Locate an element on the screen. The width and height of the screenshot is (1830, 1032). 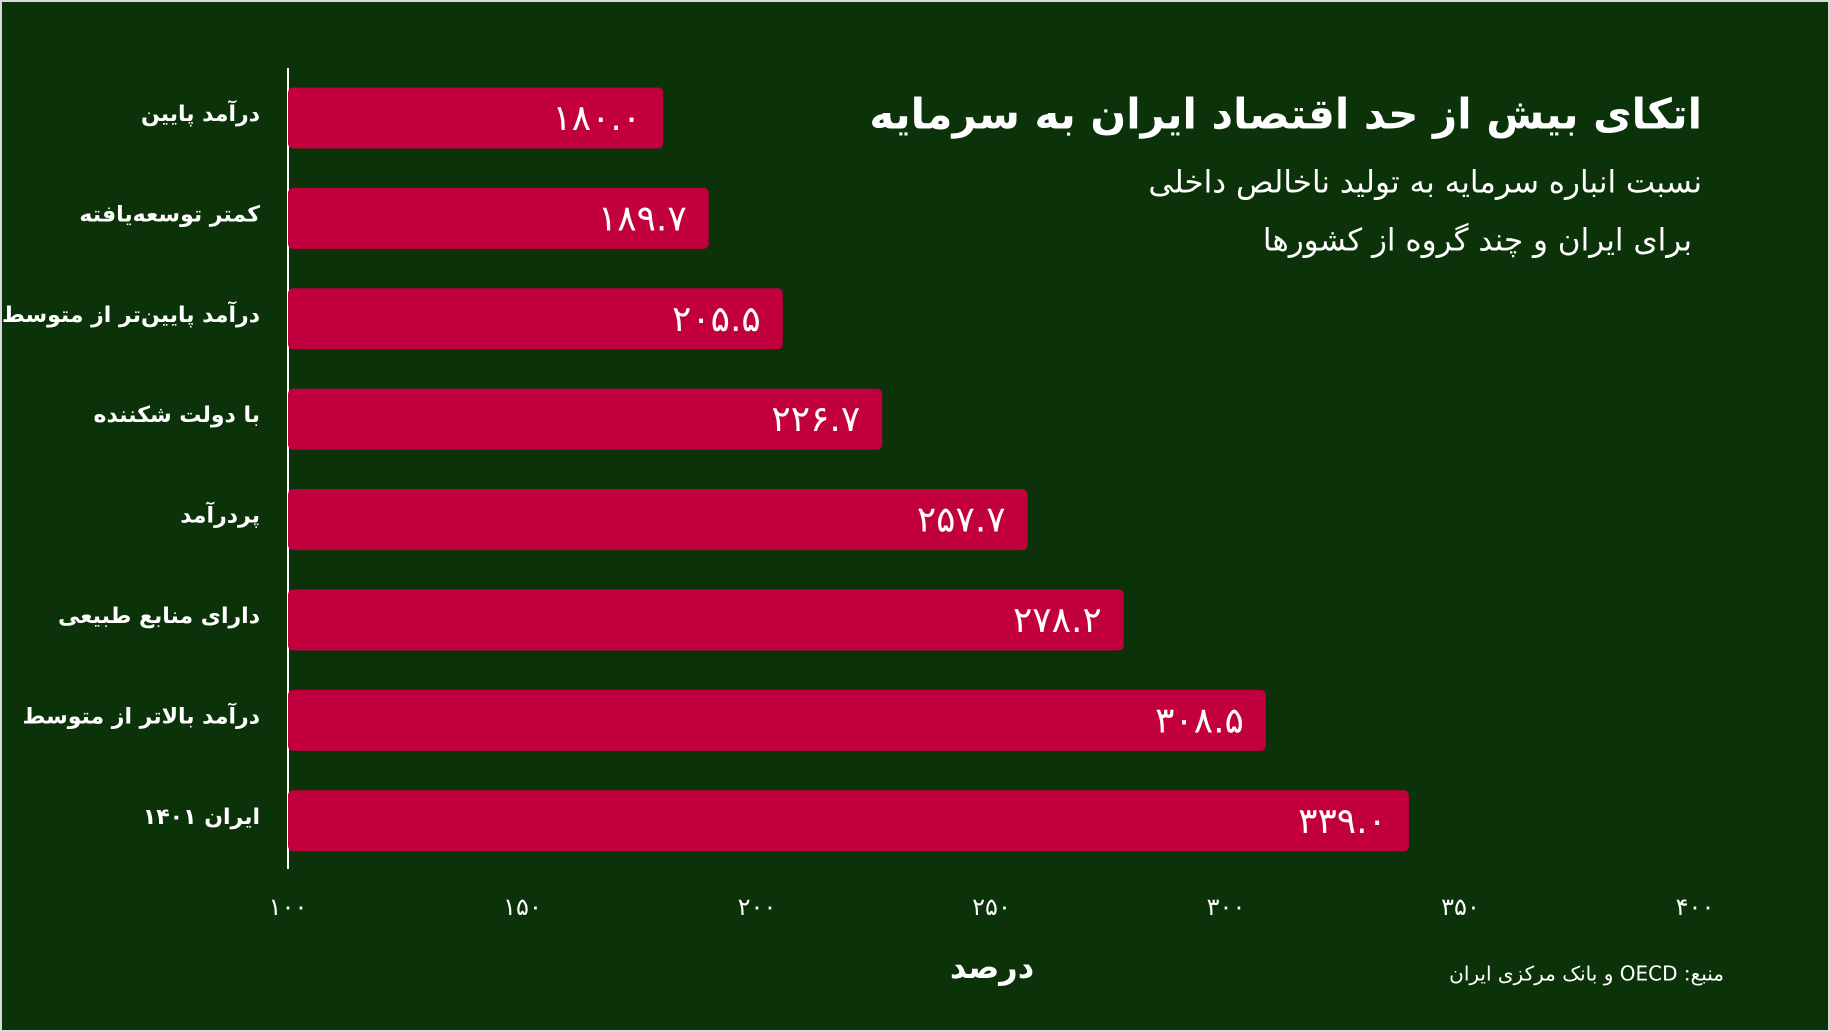
y-tick-label: پردرآمد is located at coordinates (220, 515).